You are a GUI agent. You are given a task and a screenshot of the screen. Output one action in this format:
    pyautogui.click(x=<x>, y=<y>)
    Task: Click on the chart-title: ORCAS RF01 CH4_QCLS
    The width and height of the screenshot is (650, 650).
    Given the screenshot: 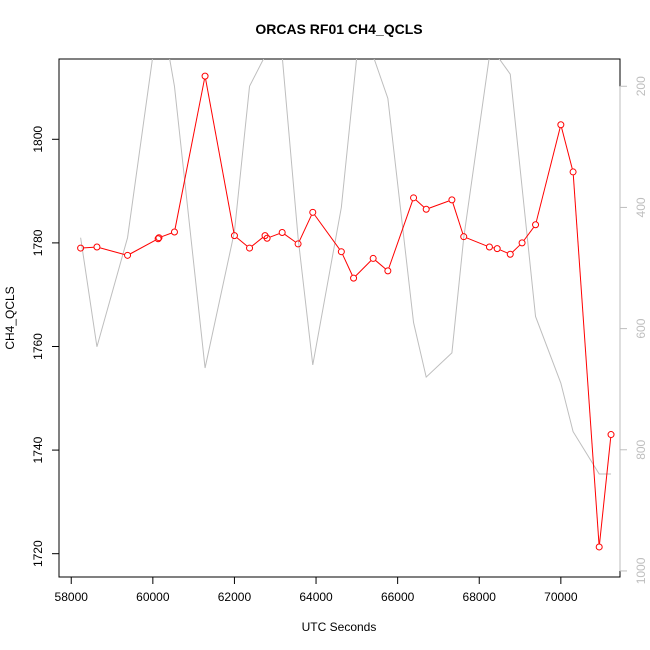 What is the action you would take?
    pyautogui.click(x=338, y=29)
    